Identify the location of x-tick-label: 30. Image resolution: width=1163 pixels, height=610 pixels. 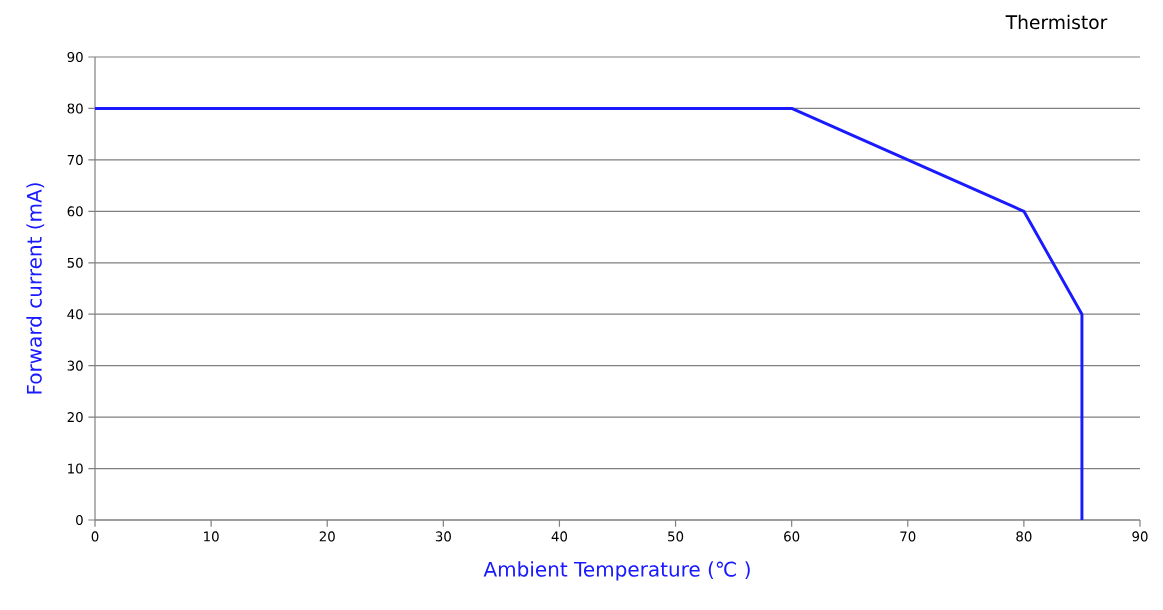
(443, 536).